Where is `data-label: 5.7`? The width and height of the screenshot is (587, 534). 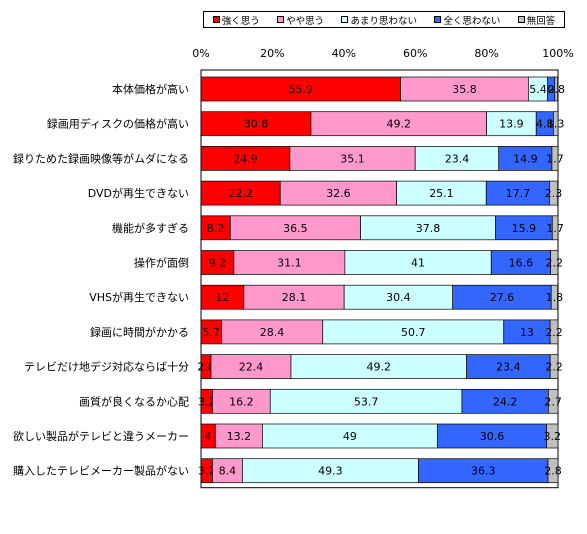 data-label: 5.7 is located at coordinates (211, 332).